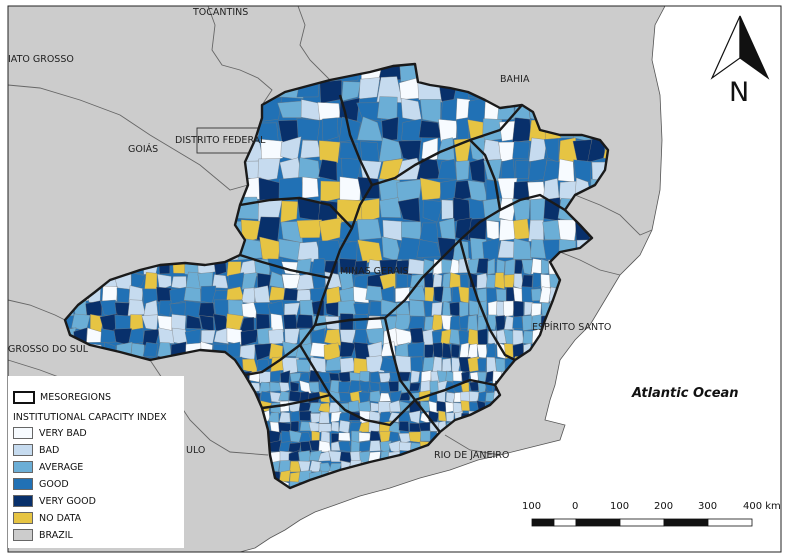 Image resolution: width=788 pixels, height=557 pixels. What do you see at coordinates (664, 506) in the screenshot?
I see `scale-label-200: 200` at bounding box center [664, 506].